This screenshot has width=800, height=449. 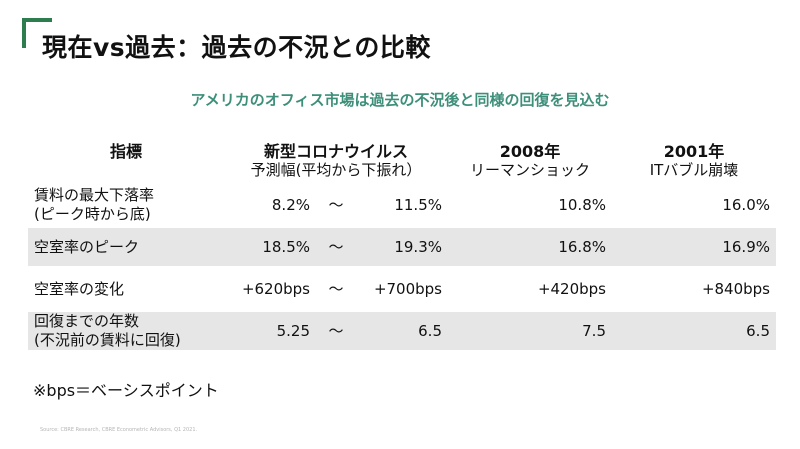 I want to click on footnote: ※bps＝ベーシスポイント, so click(x=126, y=390).